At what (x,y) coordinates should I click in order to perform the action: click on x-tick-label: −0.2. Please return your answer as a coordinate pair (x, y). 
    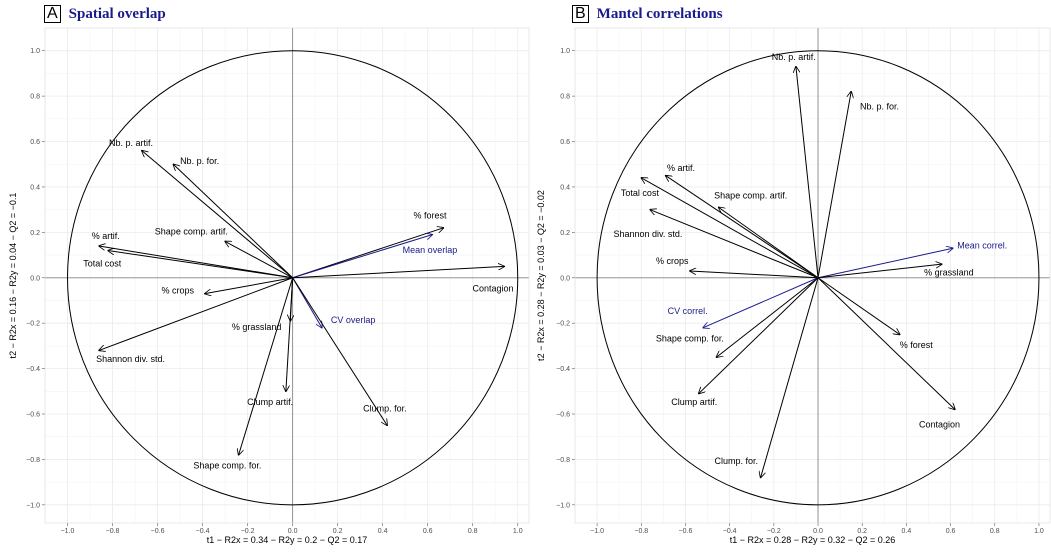
    Looking at the image, I should click on (774, 531).